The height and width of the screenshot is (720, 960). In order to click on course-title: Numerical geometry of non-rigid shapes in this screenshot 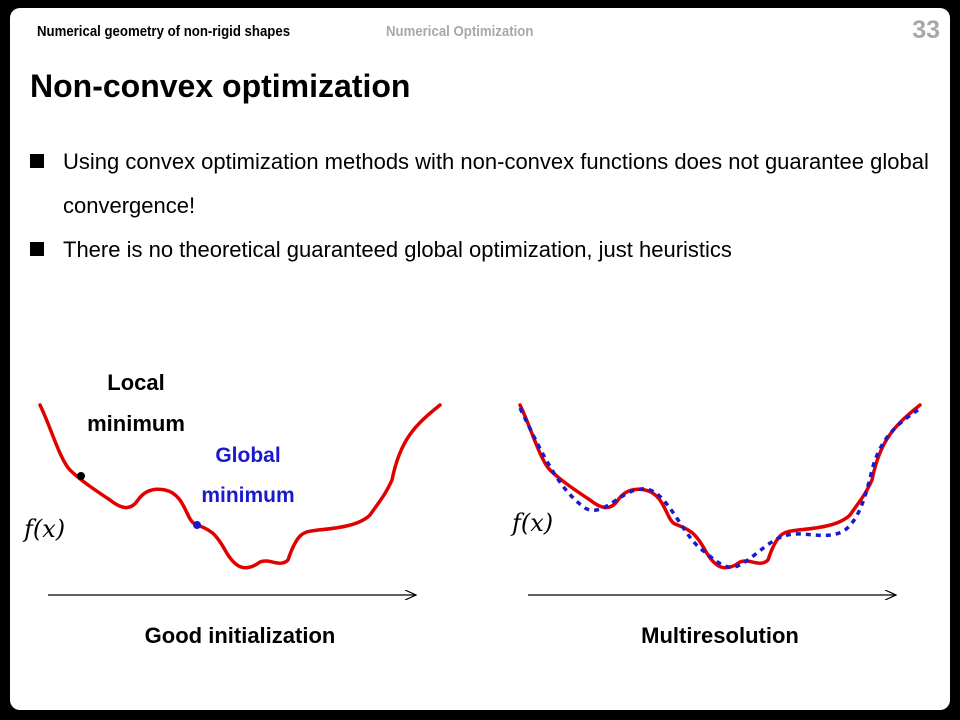, I will do `click(164, 31)`.